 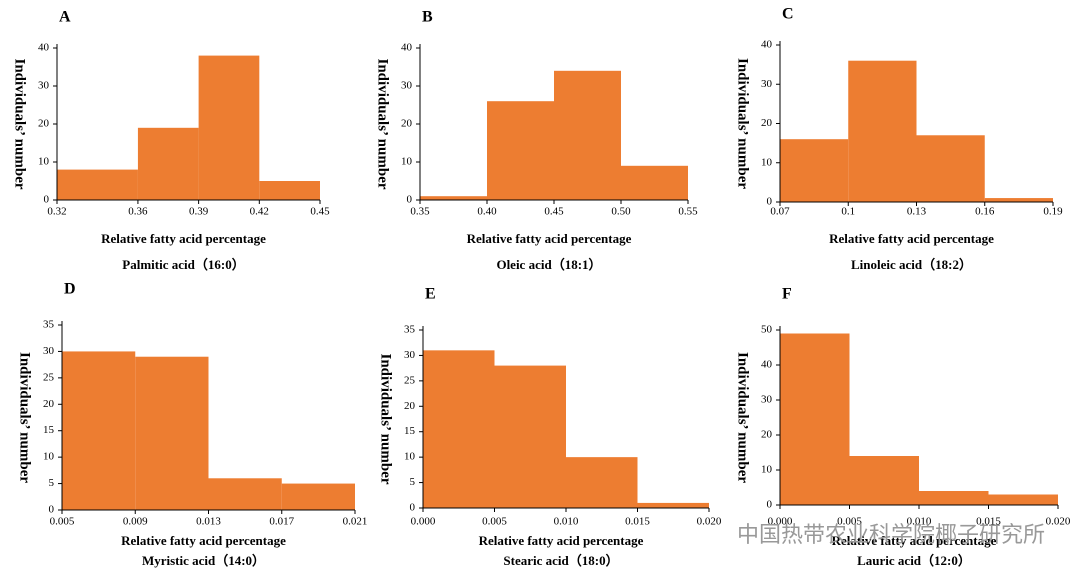 What do you see at coordinates (183, 264) in the screenshot?
I see `subtitle: Palmitic acid（16:0）` at bounding box center [183, 264].